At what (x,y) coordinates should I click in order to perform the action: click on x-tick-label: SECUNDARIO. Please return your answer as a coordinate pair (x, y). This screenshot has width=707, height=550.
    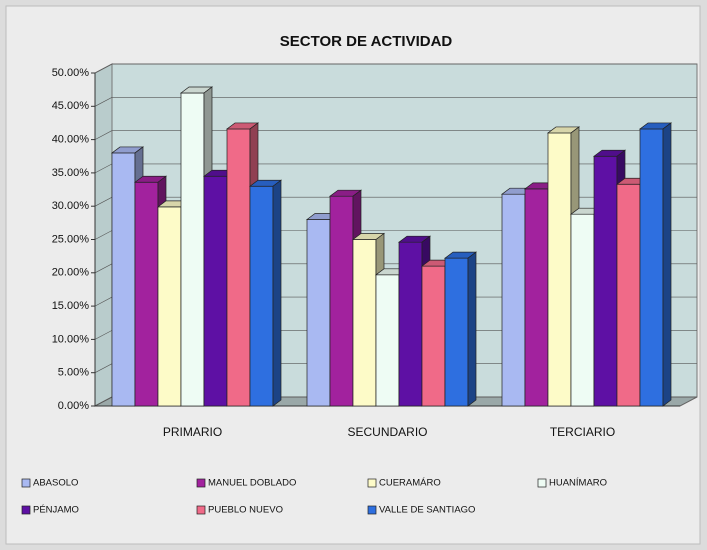
    Looking at the image, I should click on (387, 432).